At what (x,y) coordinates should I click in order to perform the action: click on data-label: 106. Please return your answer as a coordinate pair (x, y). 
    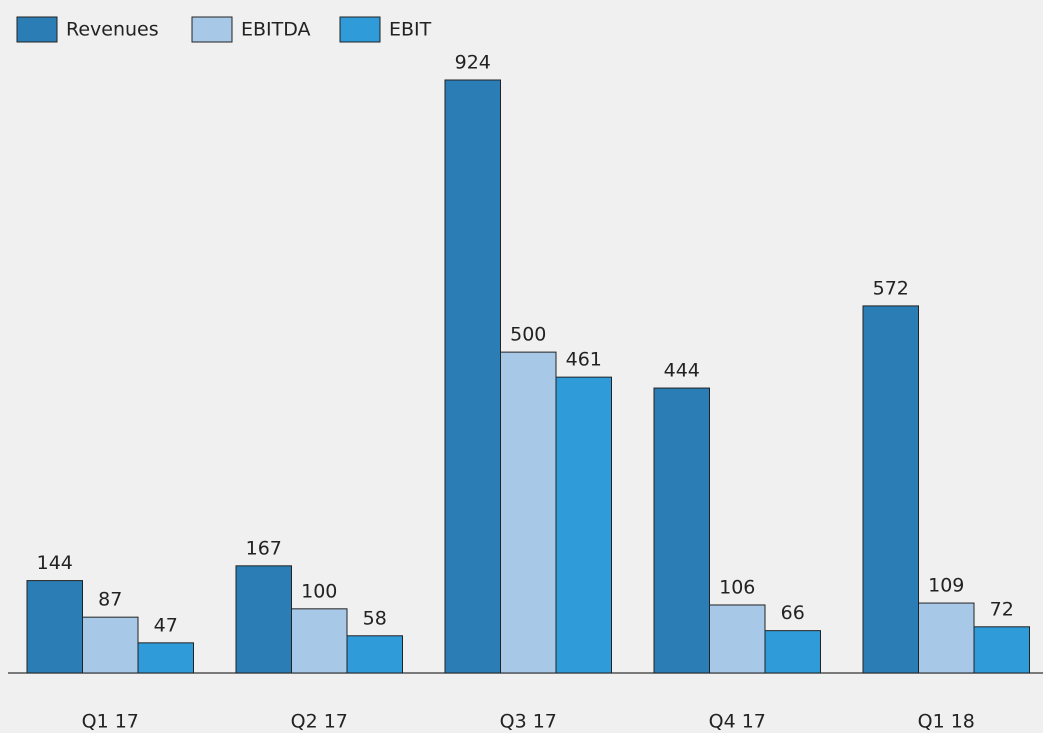
    Looking at the image, I should click on (737, 587).